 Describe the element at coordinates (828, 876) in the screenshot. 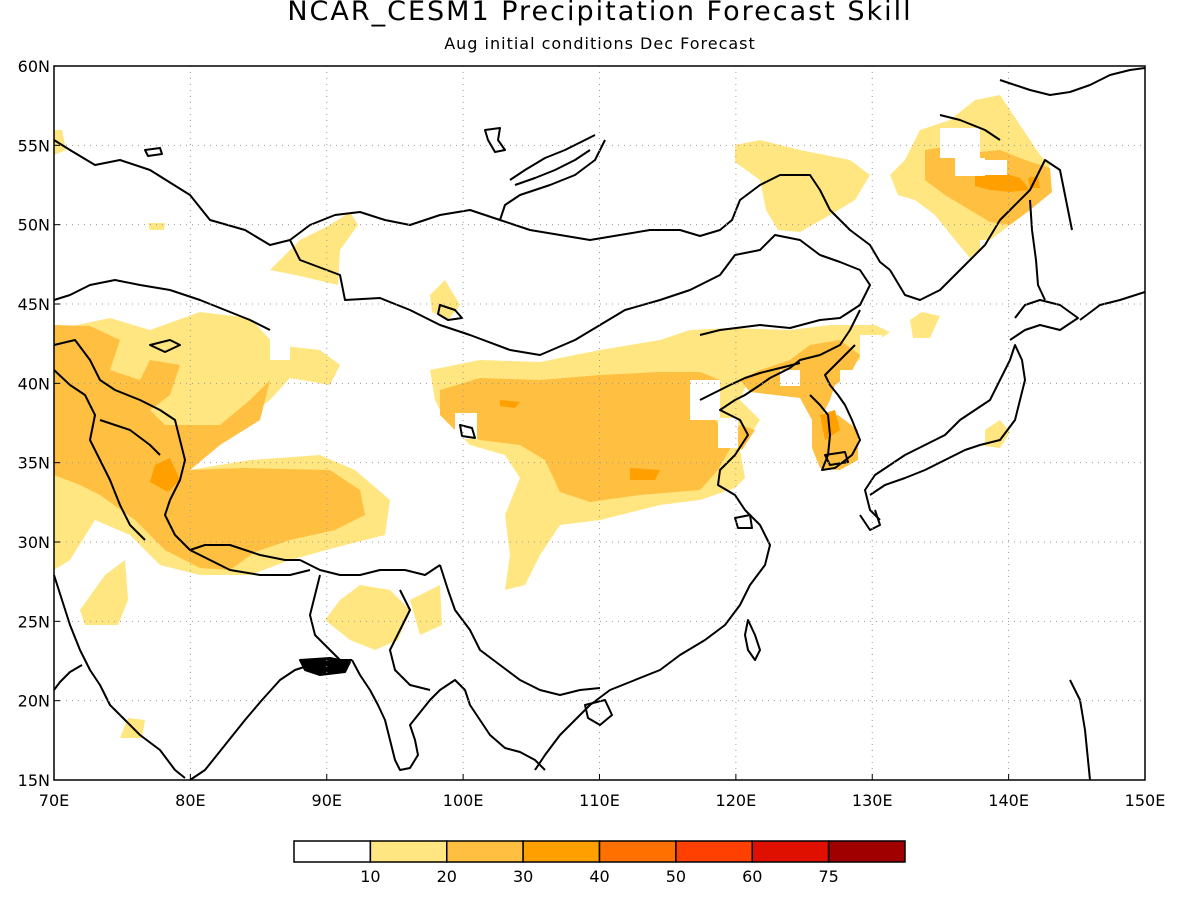

I see `colorbar-label: 75` at that location.